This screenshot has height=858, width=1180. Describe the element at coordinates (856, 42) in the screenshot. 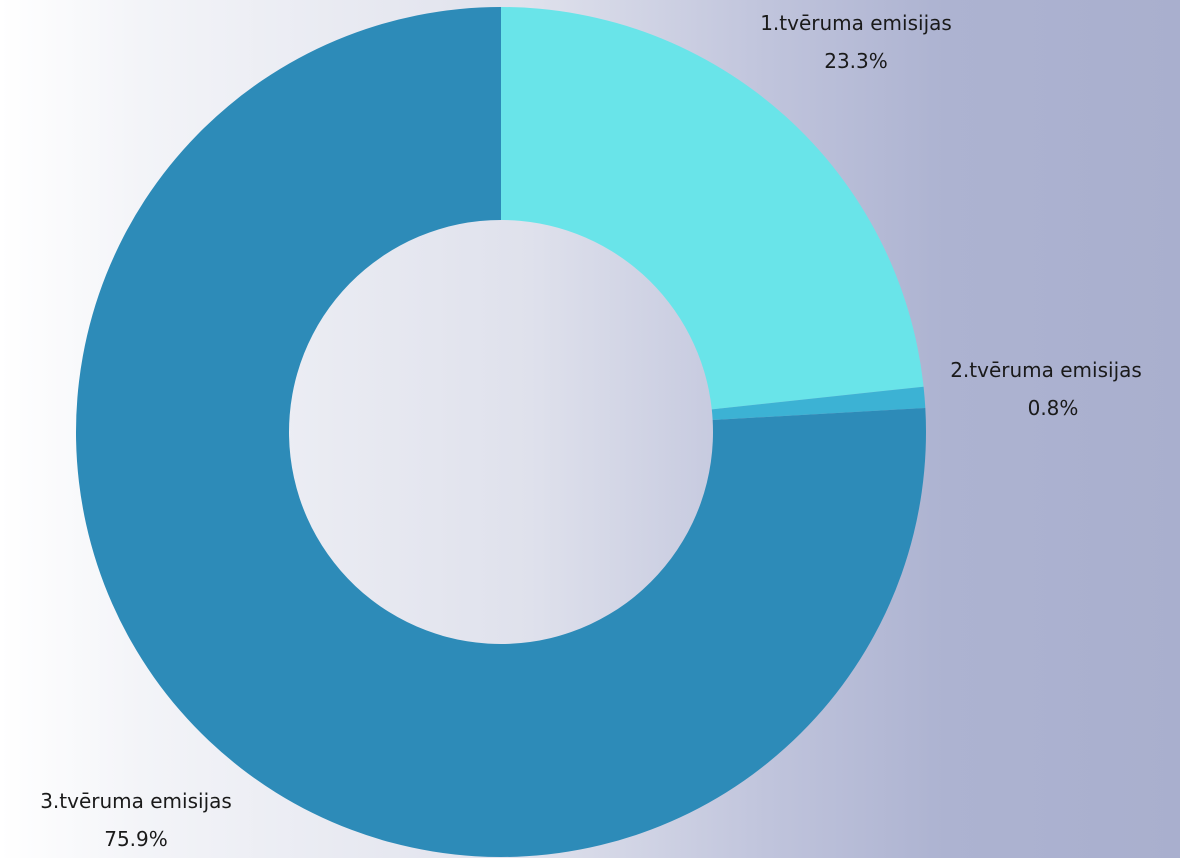

I see `slice-label-1: 1.tvēruma emisijas 23.3%` at that location.